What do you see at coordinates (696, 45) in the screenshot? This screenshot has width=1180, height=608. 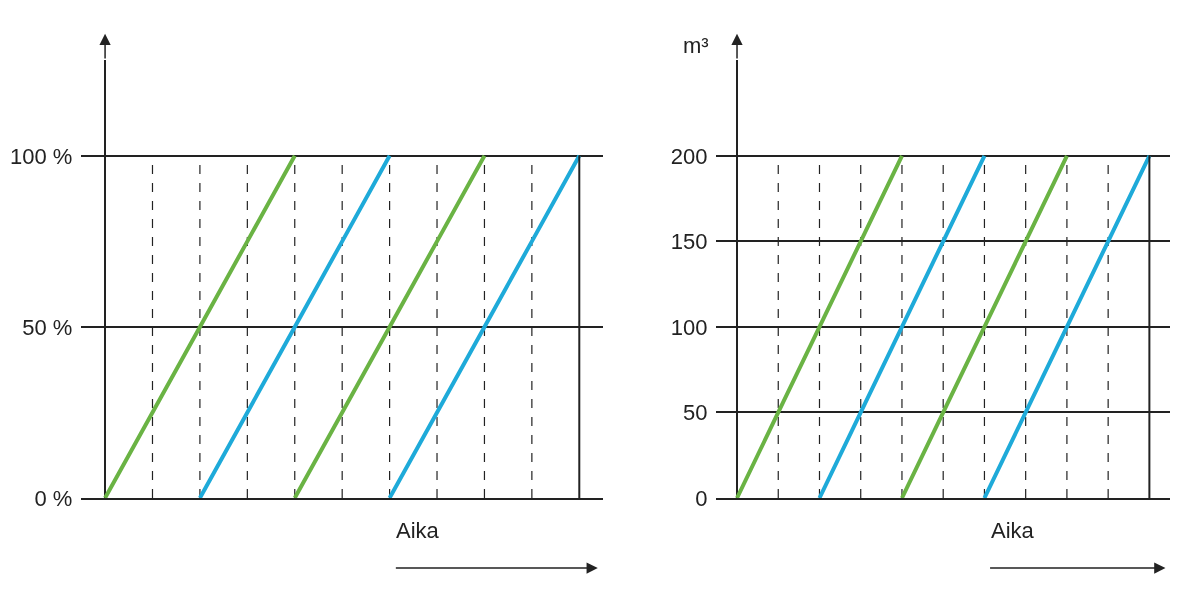 I see `y-axis-title: m³` at bounding box center [696, 45].